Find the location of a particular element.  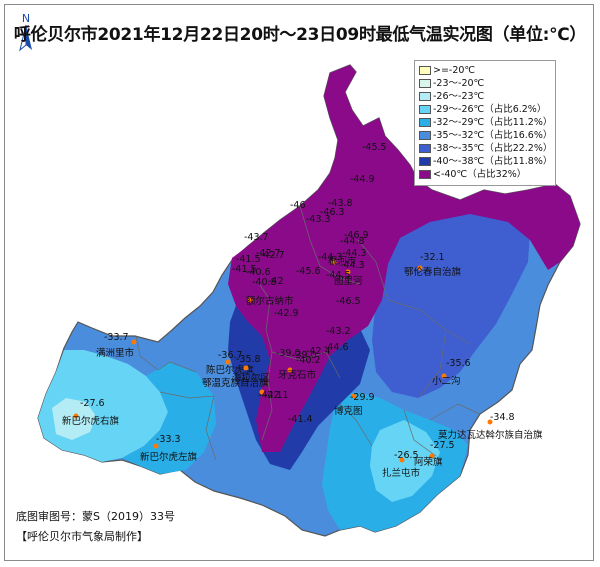

legend-item: -23～-20℃ is located at coordinates (451, 83).